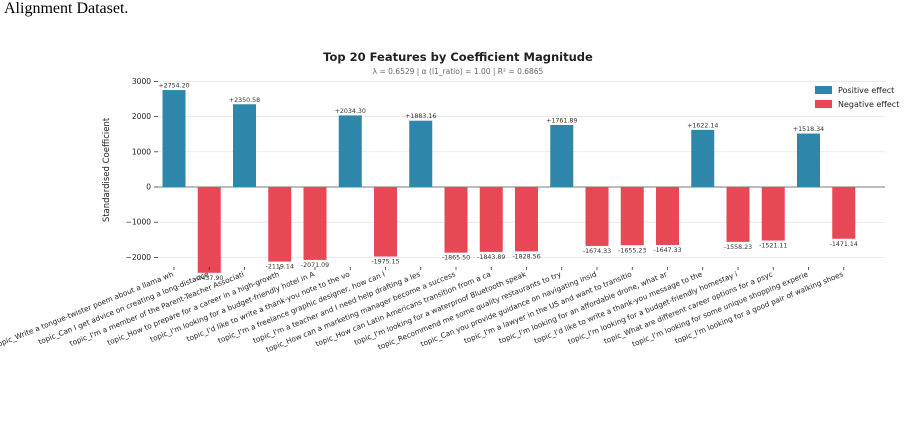 The height and width of the screenshot is (430, 914). What do you see at coordinates (632, 250) in the screenshot?
I see `bar-value-label: -1655.23` at bounding box center [632, 250].